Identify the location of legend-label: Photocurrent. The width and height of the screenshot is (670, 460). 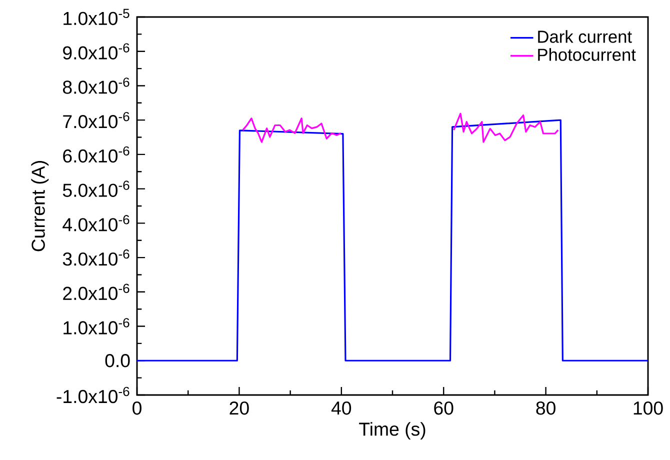
(587, 54).